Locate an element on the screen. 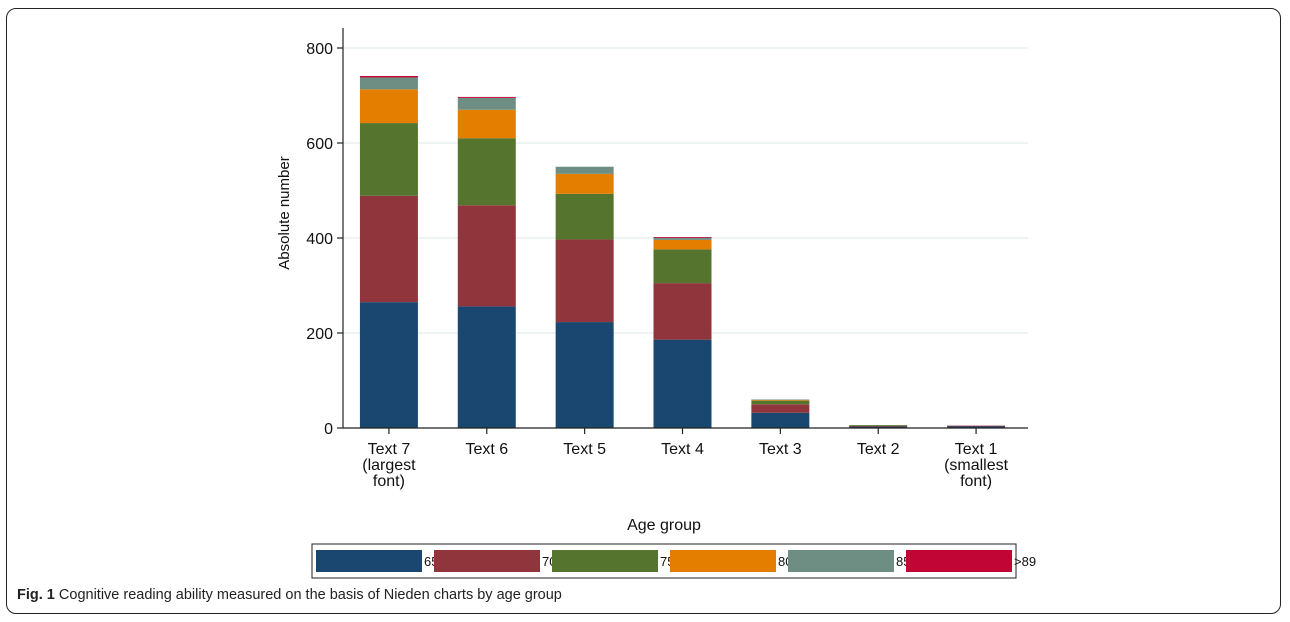 Image resolution: width=1290 pixels, height=622 pixels. y-tick-label: 400 is located at coordinates (319, 239).